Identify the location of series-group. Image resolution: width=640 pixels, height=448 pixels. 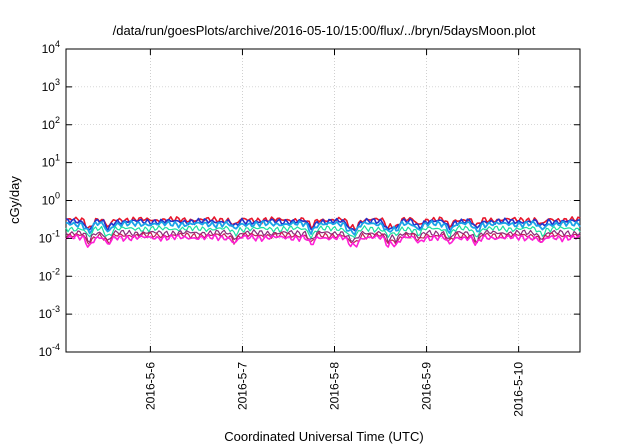
(323, 232).